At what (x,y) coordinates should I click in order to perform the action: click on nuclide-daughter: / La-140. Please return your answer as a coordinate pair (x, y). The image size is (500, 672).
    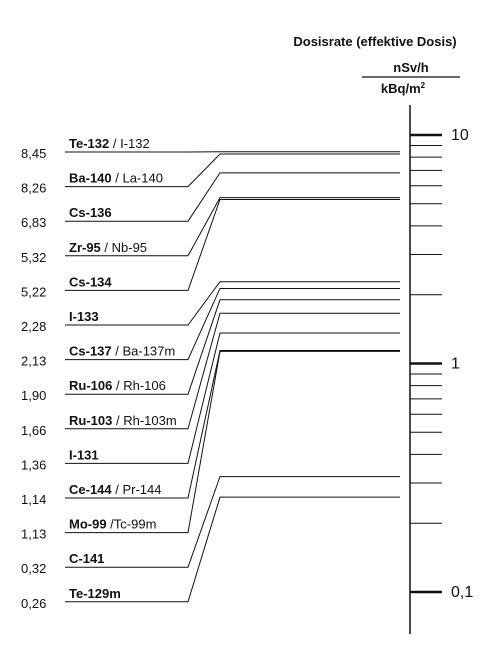
    Looking at the image, I should click on (137, 178).